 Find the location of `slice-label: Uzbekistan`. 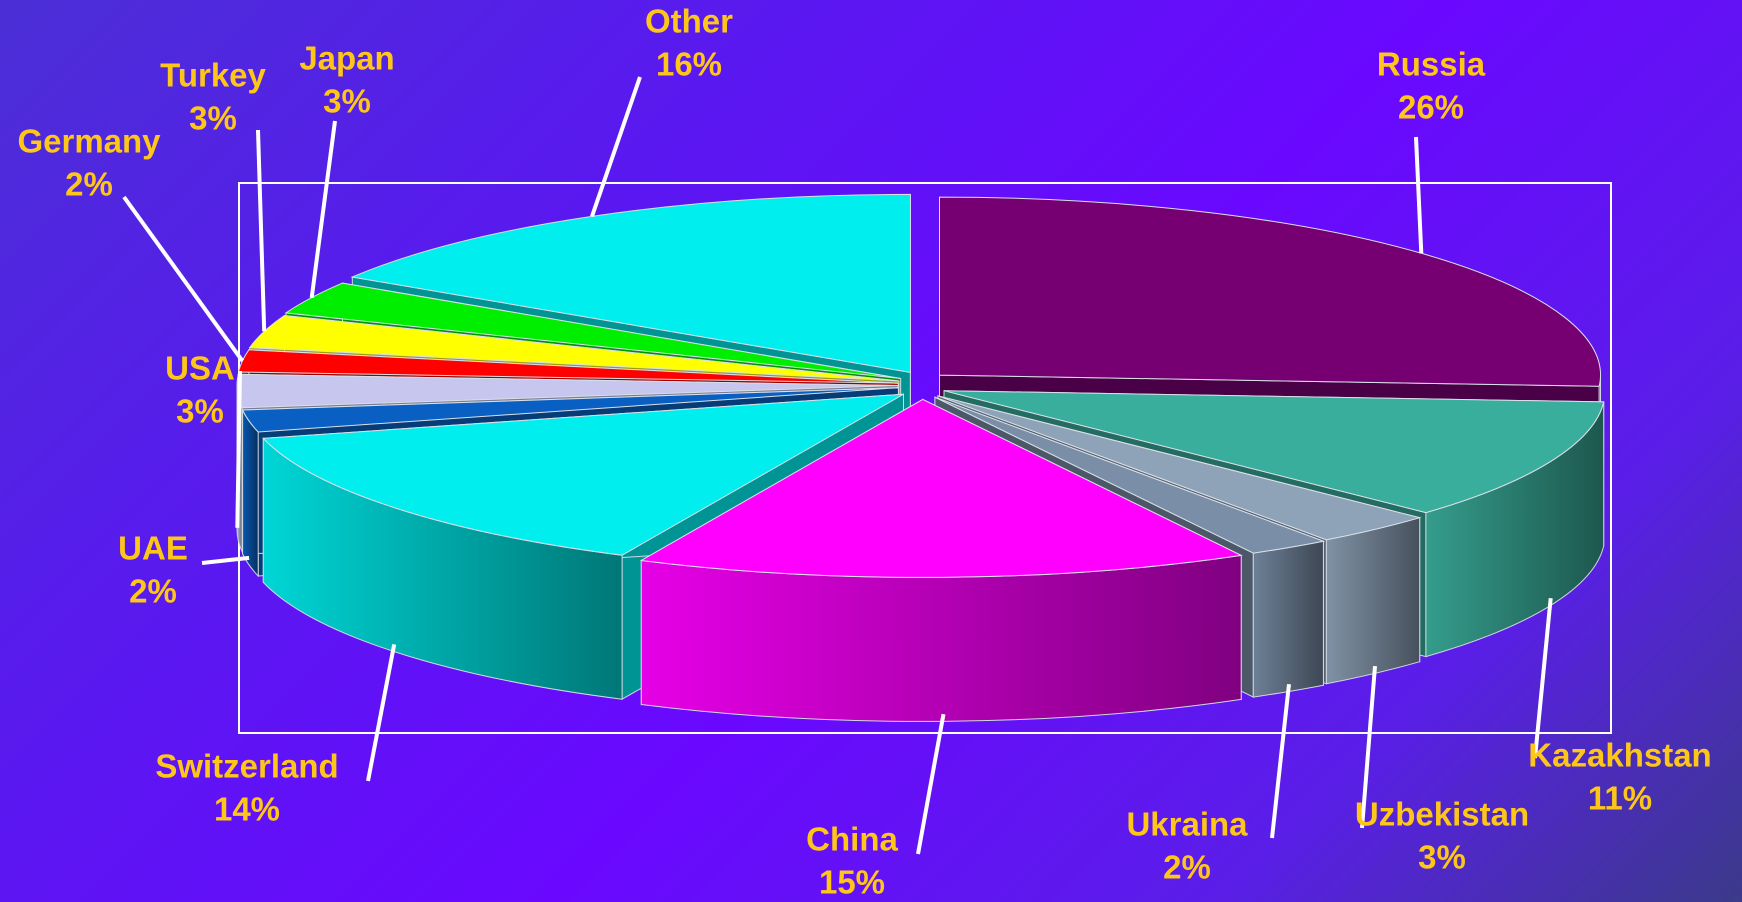

slice-label: Uzbekistan is located at coordinates (1442, 814).